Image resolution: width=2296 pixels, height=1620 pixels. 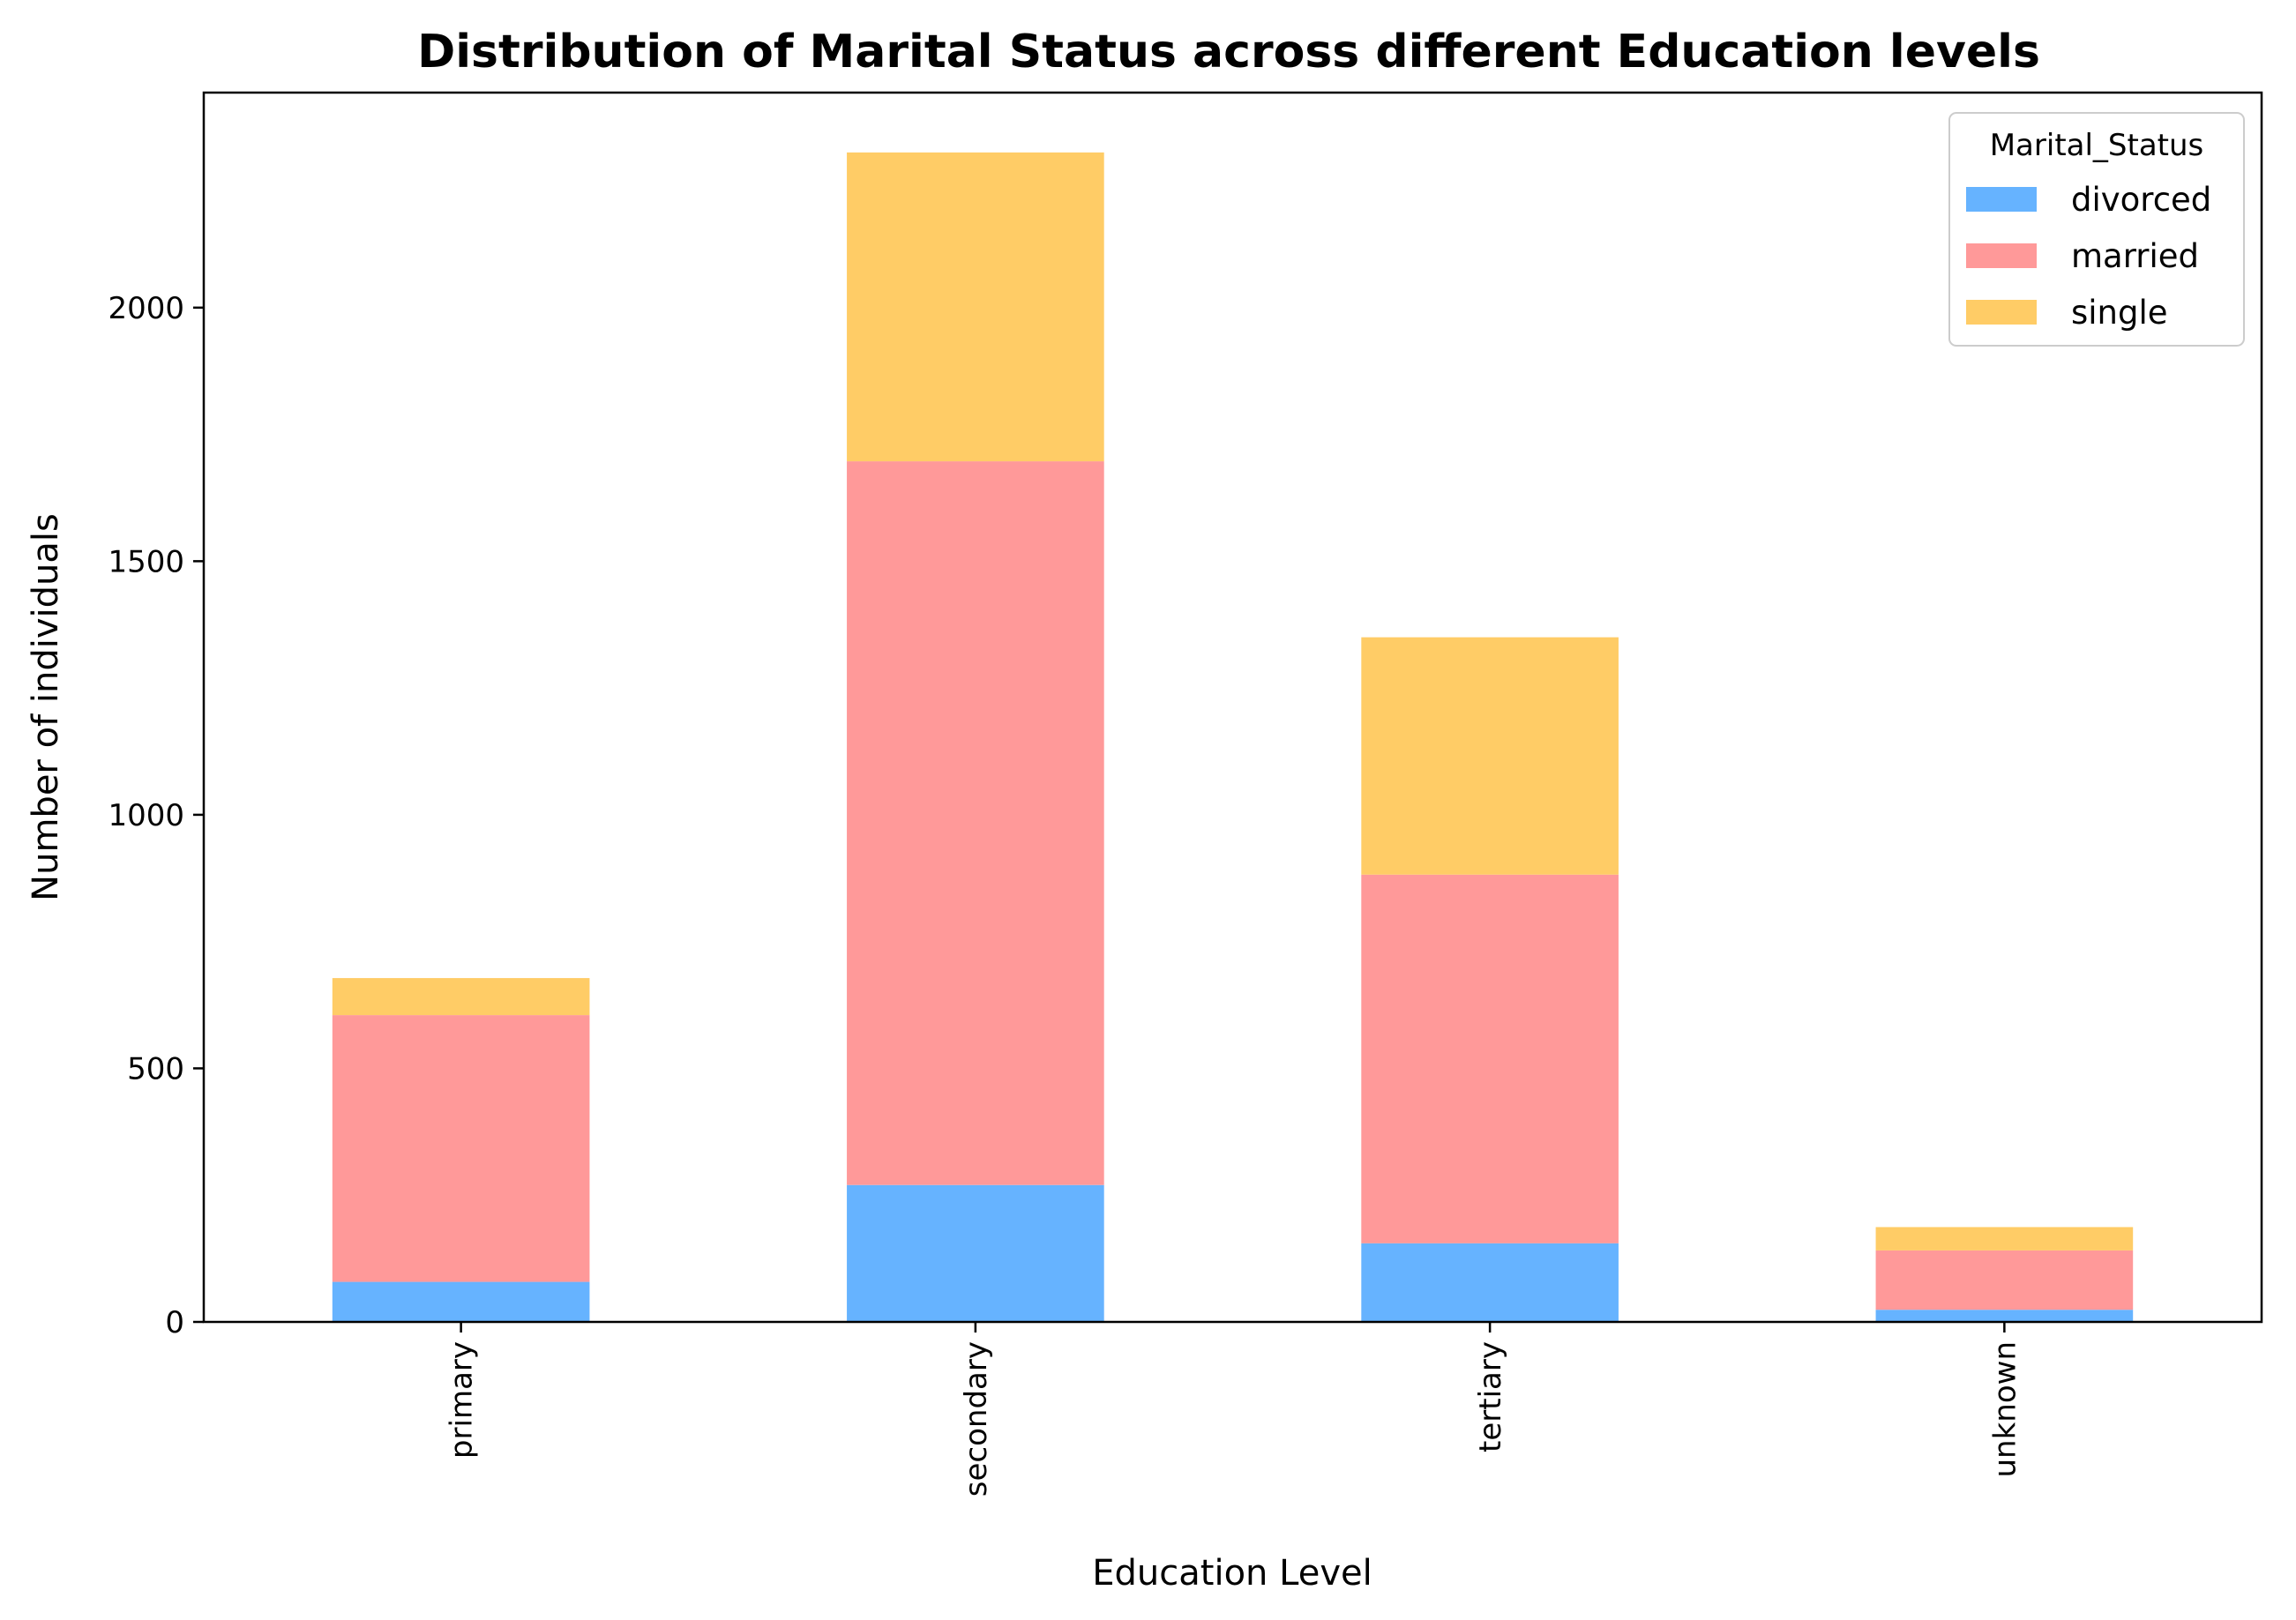 What do you see at coordinates (2004, 1280) in the screenshot?
I see `bar-unknown-married` at bounding box center [2004, 1280].